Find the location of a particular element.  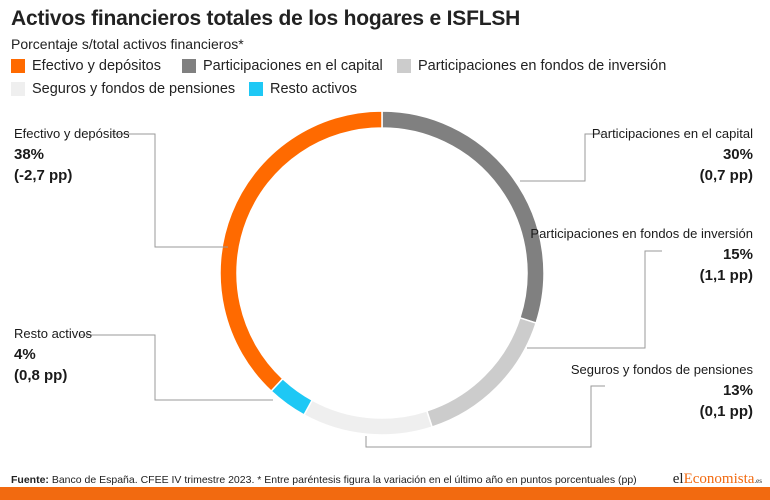

legend-item-resto: Resto activos is located at coordinates (303, 89).